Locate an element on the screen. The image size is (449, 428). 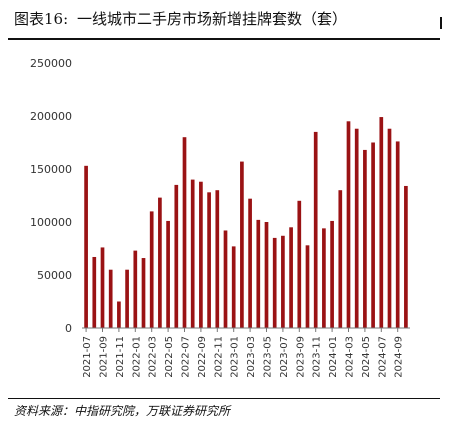
y-tick-label: 0 is located at coordinates (68, 328).